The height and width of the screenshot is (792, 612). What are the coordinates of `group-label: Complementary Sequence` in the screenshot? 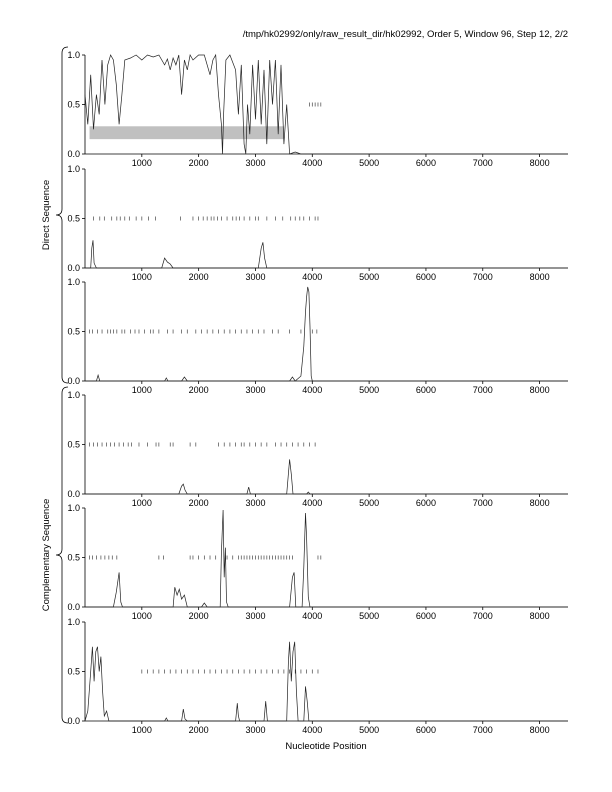 It's located at (46, 555).